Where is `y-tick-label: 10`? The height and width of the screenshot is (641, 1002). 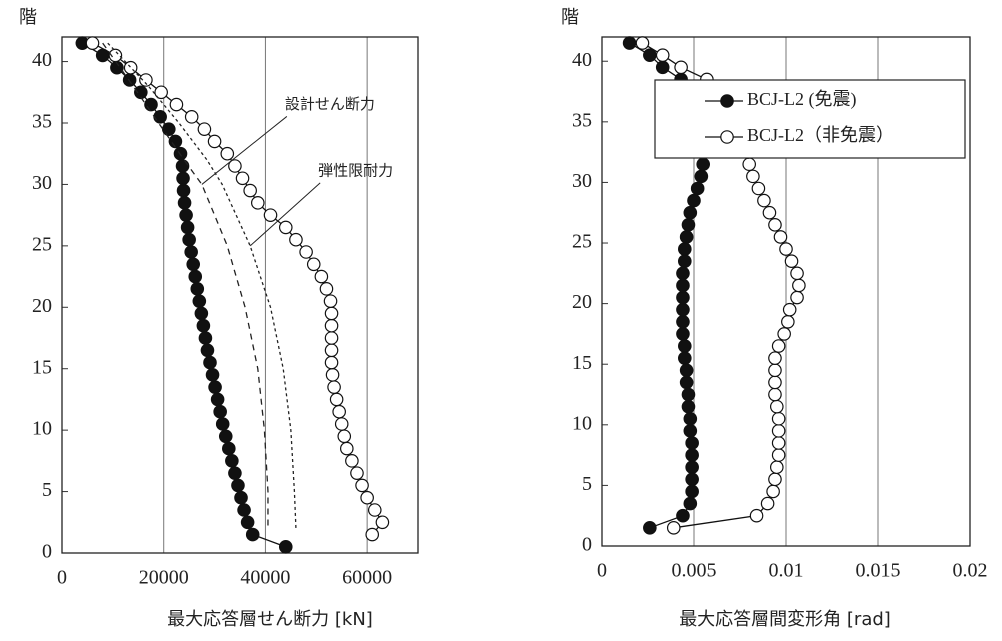
y-tick-label: 10 is located at coordinates (42, 429).